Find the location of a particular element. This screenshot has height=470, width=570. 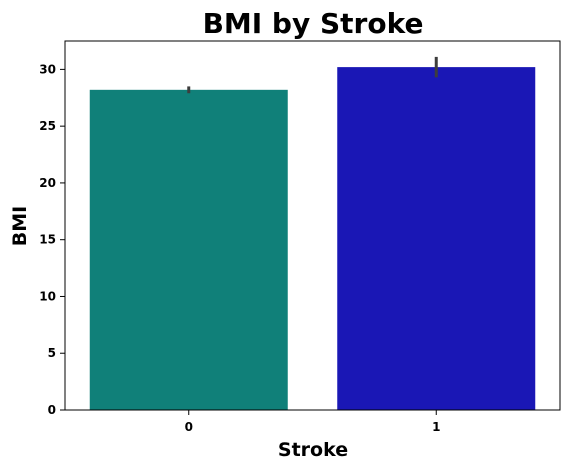

y-tick-label-0: 0 is located at coordinates (52, 410).